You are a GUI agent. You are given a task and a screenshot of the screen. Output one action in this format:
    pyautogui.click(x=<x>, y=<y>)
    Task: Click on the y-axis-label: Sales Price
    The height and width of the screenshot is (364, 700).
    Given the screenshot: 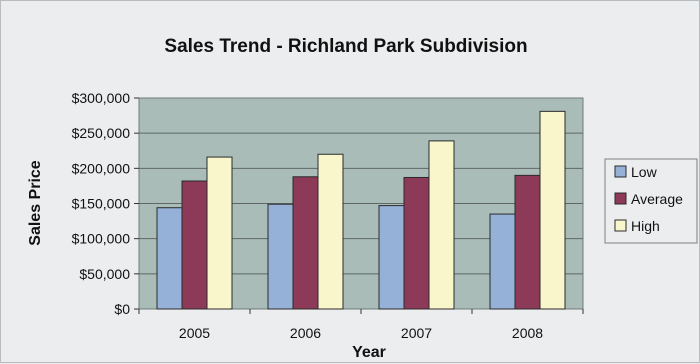 What is the action you would take?
    pyautogui.click(x=35, y=203)
    